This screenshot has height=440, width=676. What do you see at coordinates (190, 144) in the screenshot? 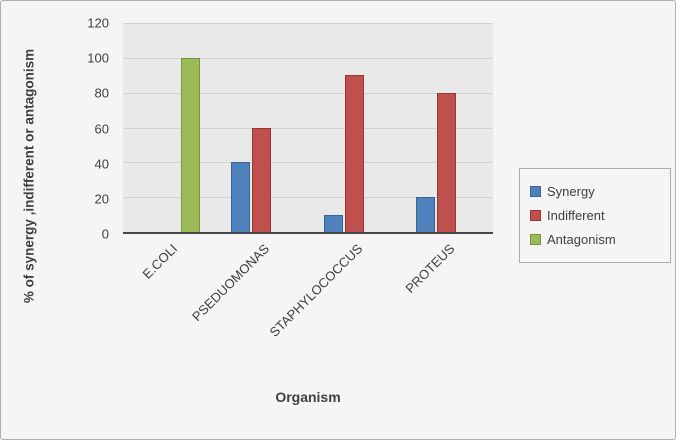
I see `bar-antagonism` at bounding box center [190, 144].